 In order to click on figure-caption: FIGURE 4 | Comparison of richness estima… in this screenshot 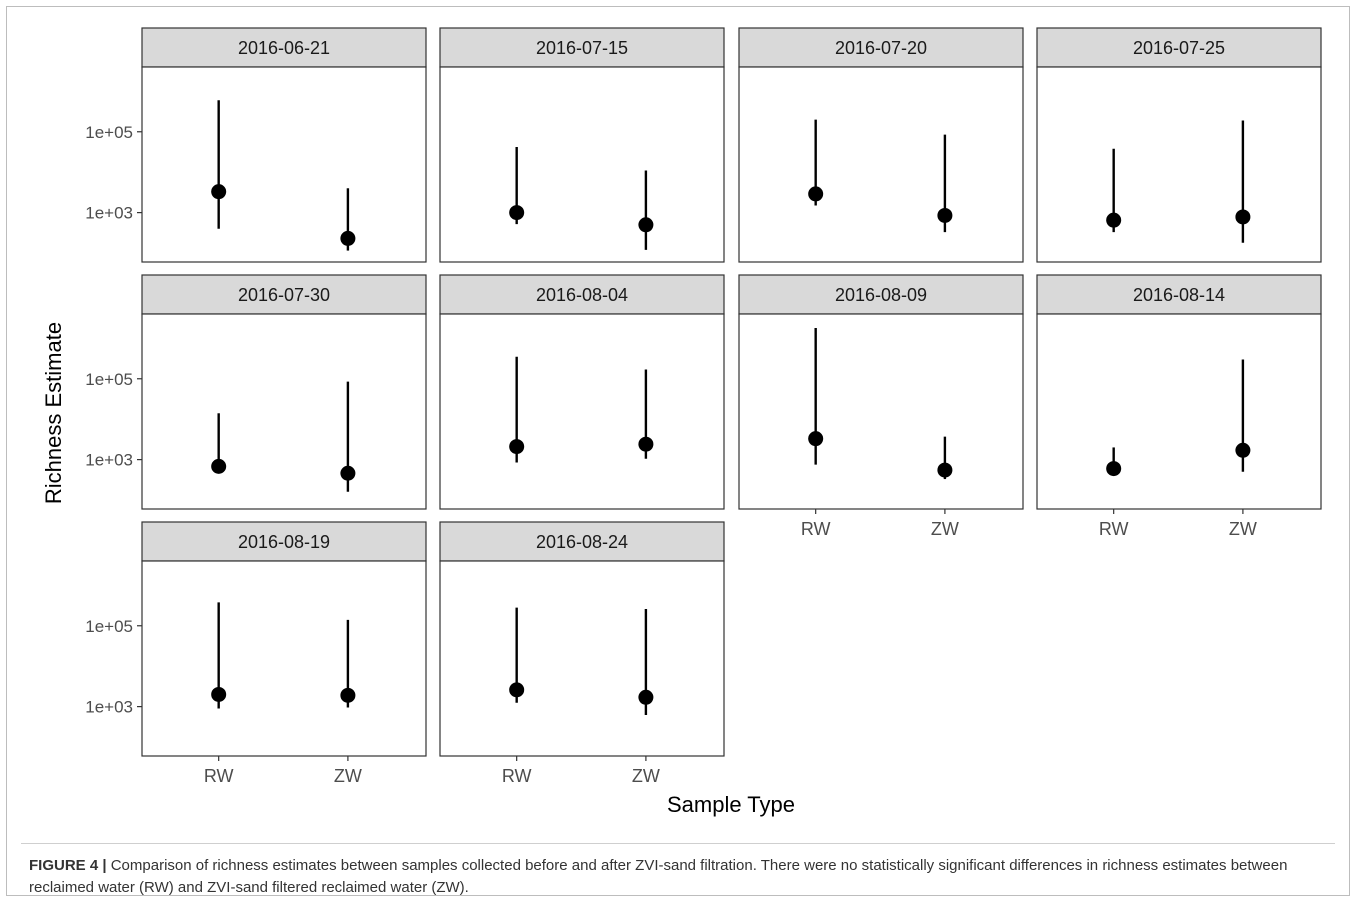, I will do `click(687, 877)`.